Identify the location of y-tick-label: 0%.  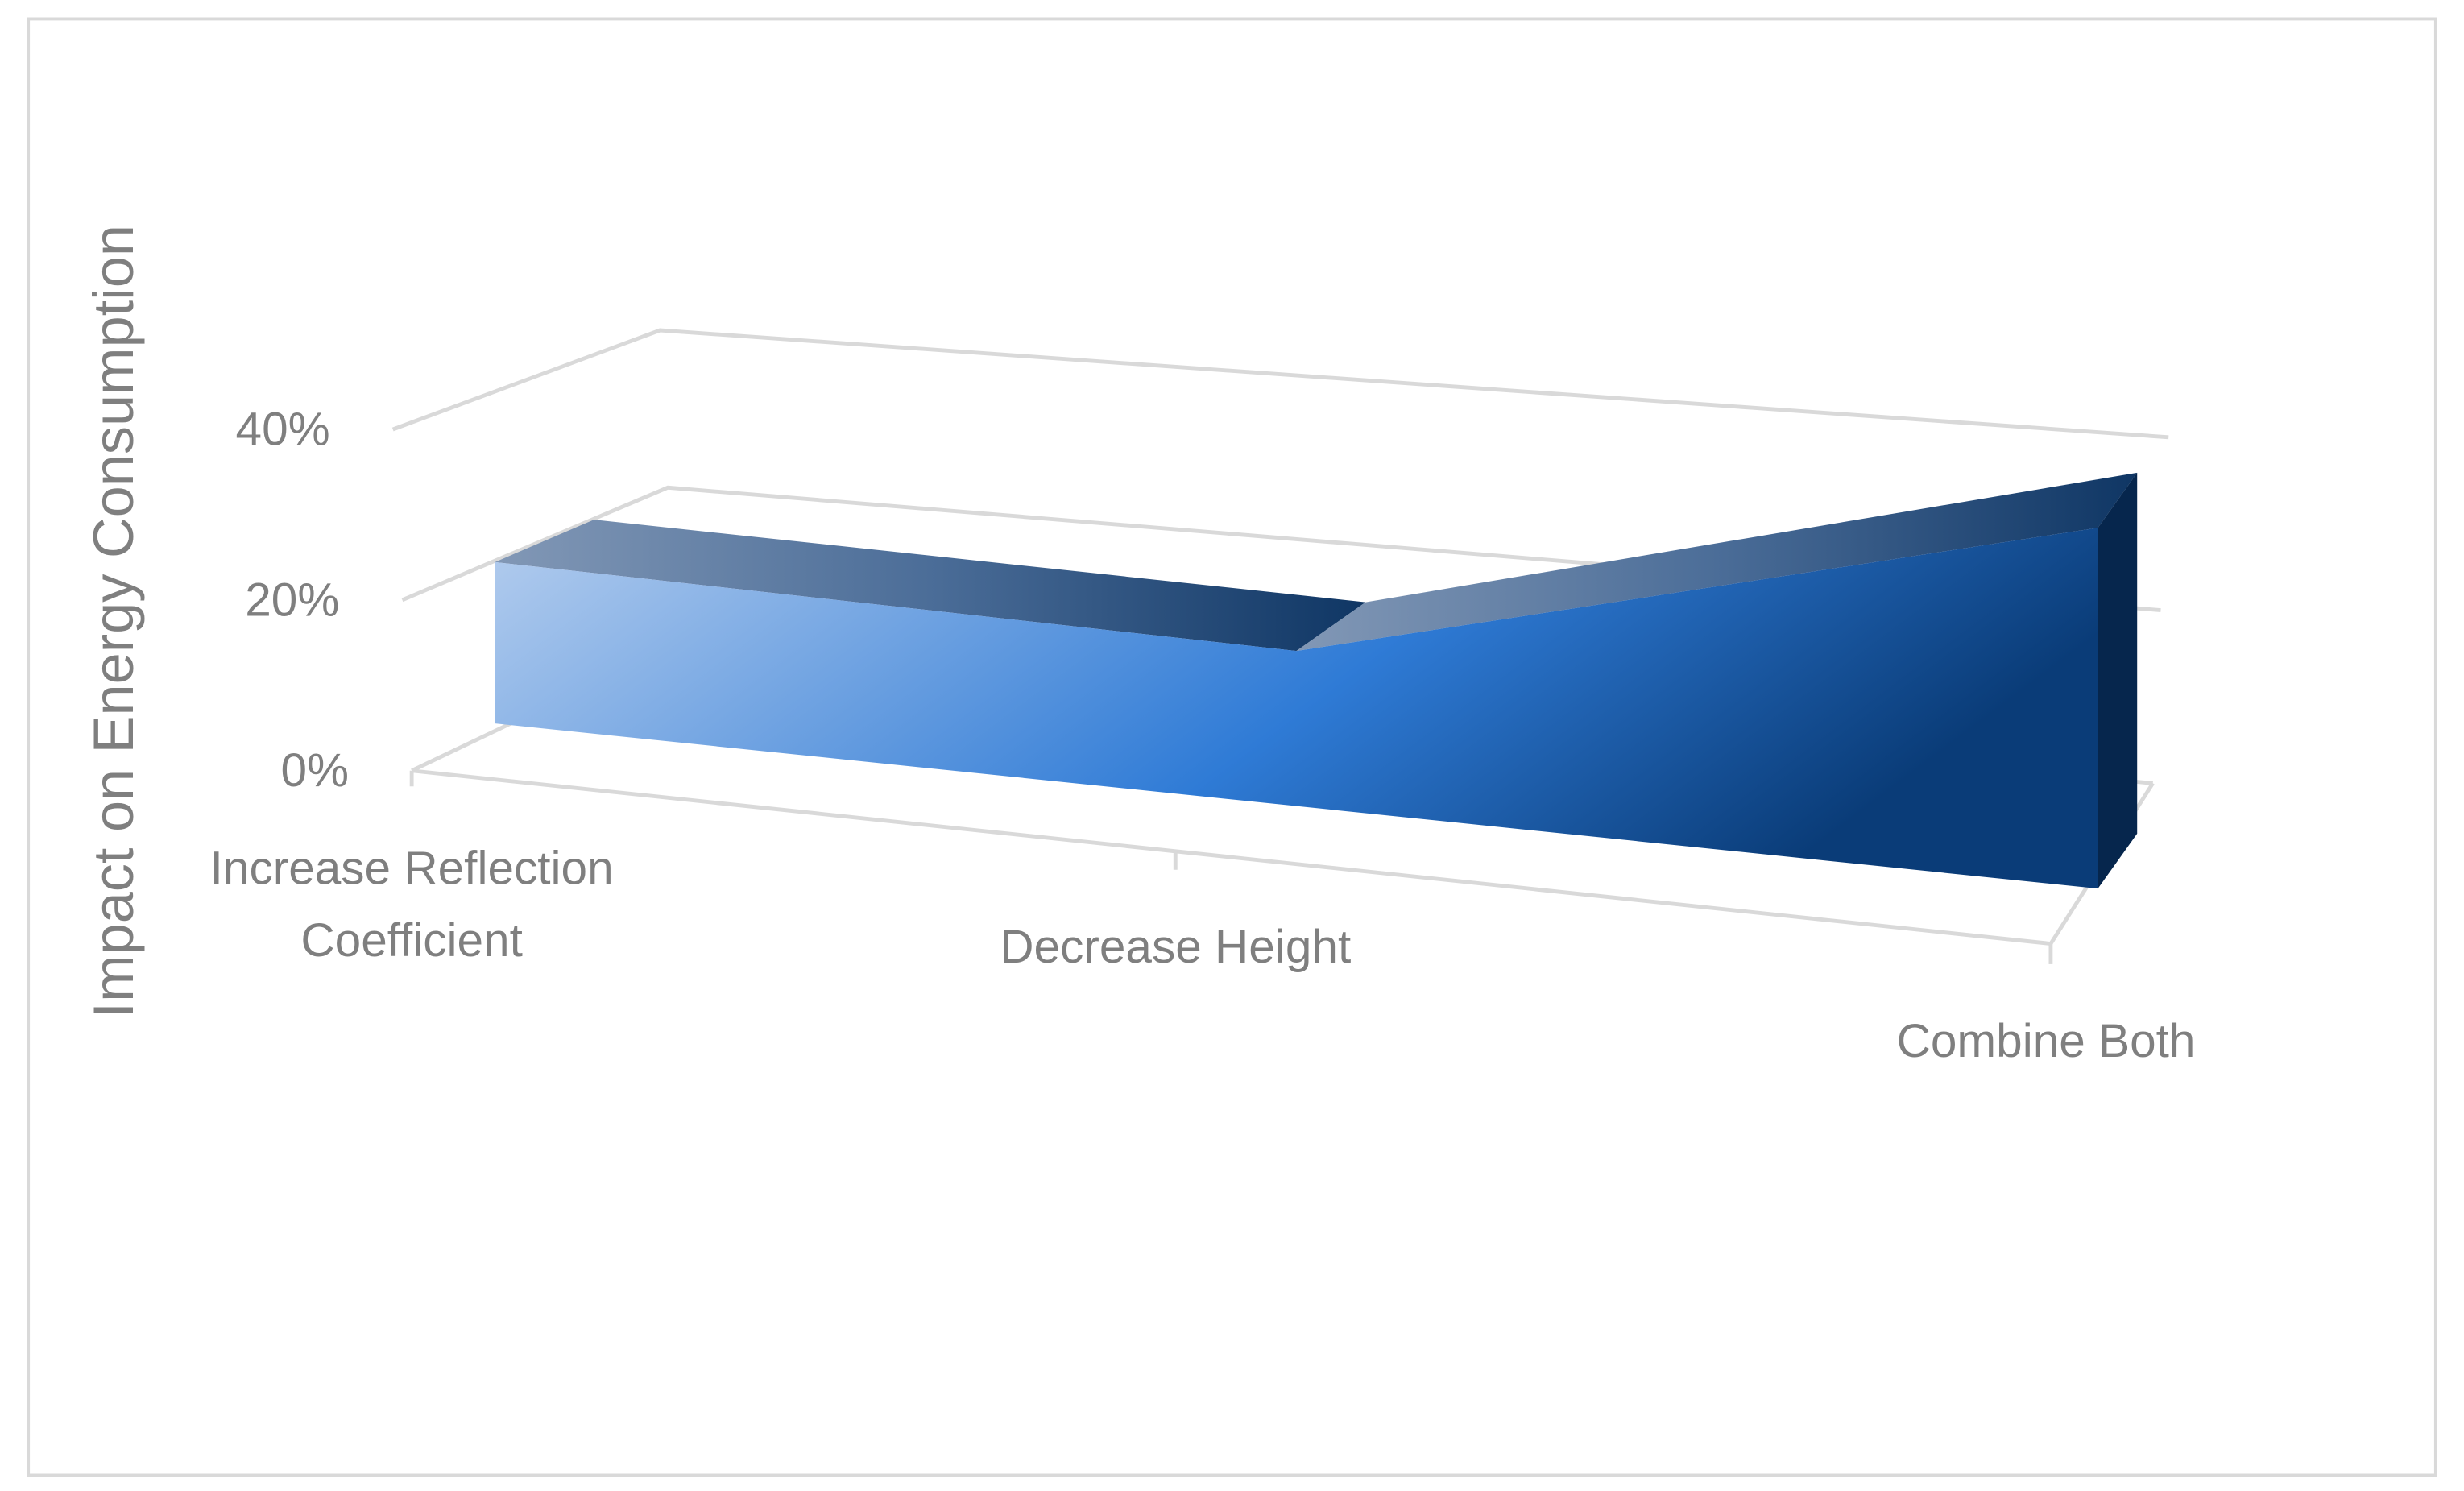
(315, 770).